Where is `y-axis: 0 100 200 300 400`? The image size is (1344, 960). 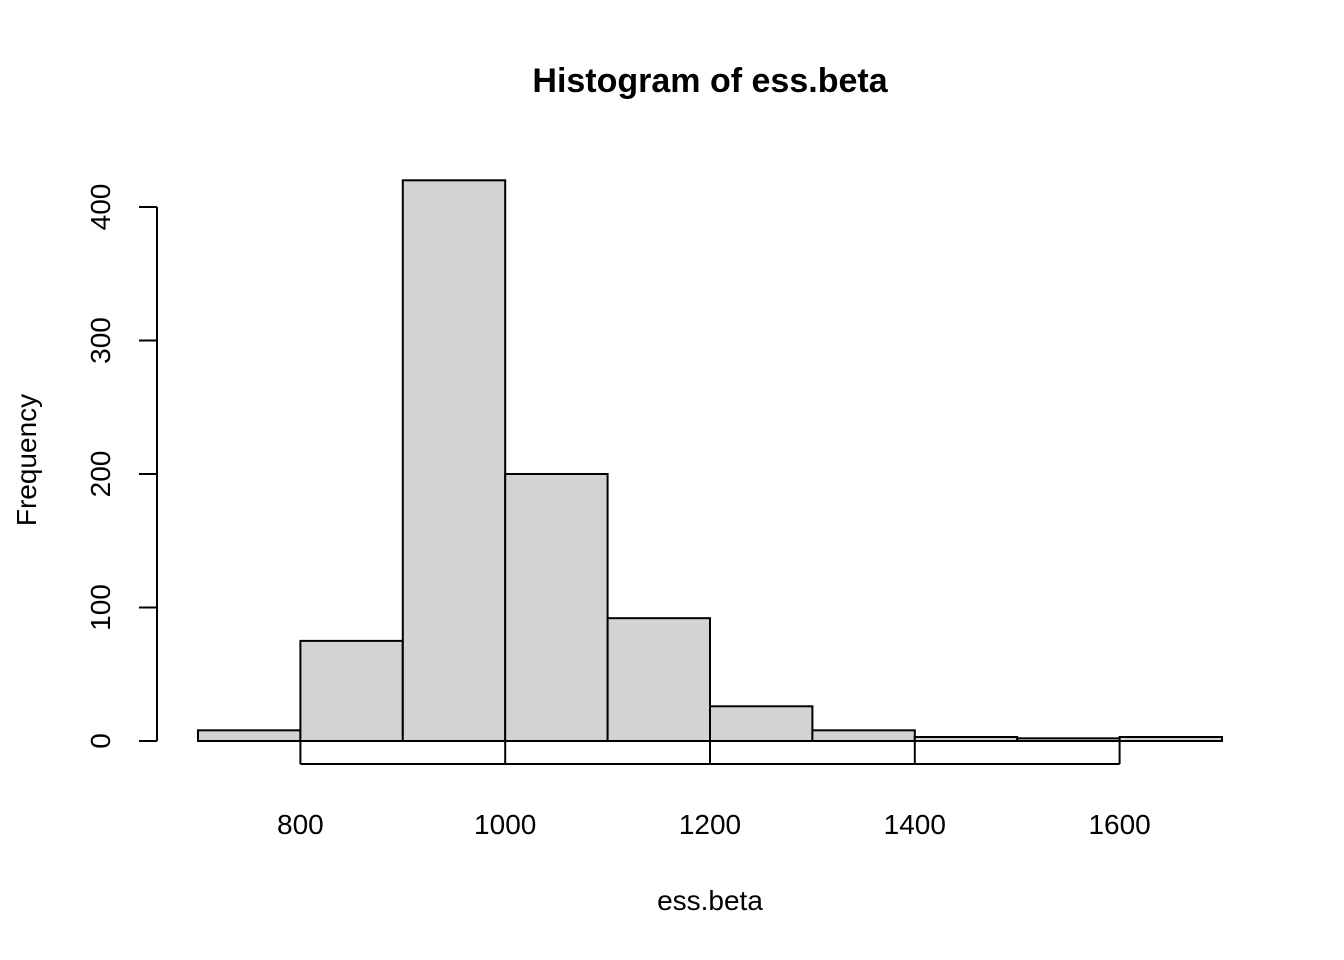 y-axis: 0 100 200 300 400 is located at coordinates (121, 466).